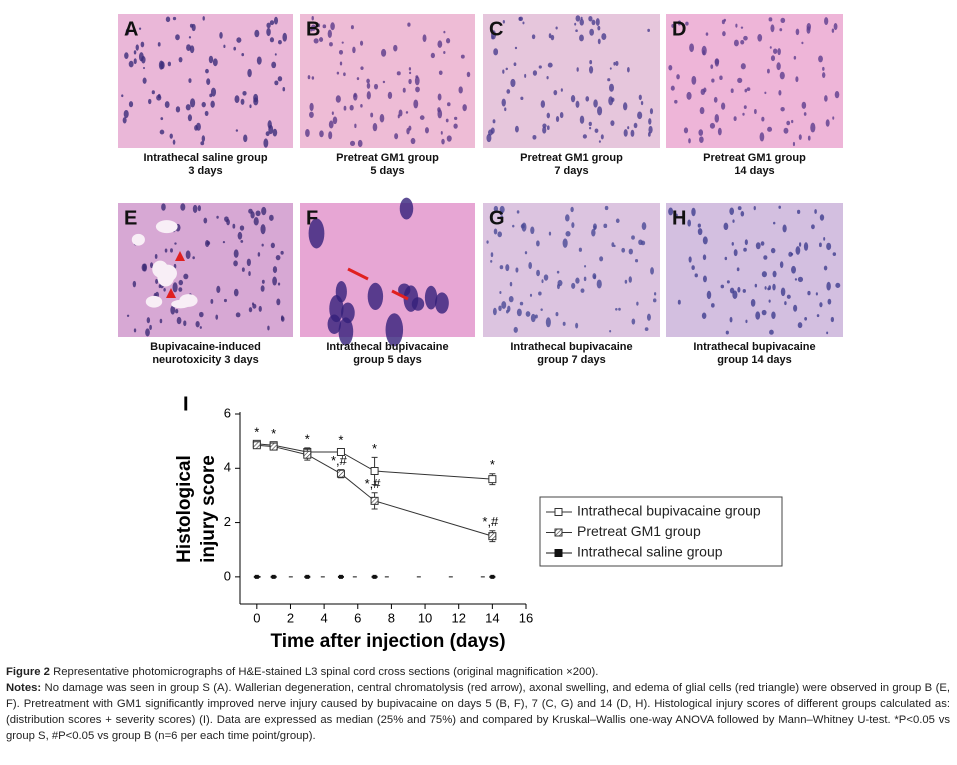  What do you see at coordinates (358, 274) in the screenshot?
I see `red-arrow` at bounding box center [358, 274].